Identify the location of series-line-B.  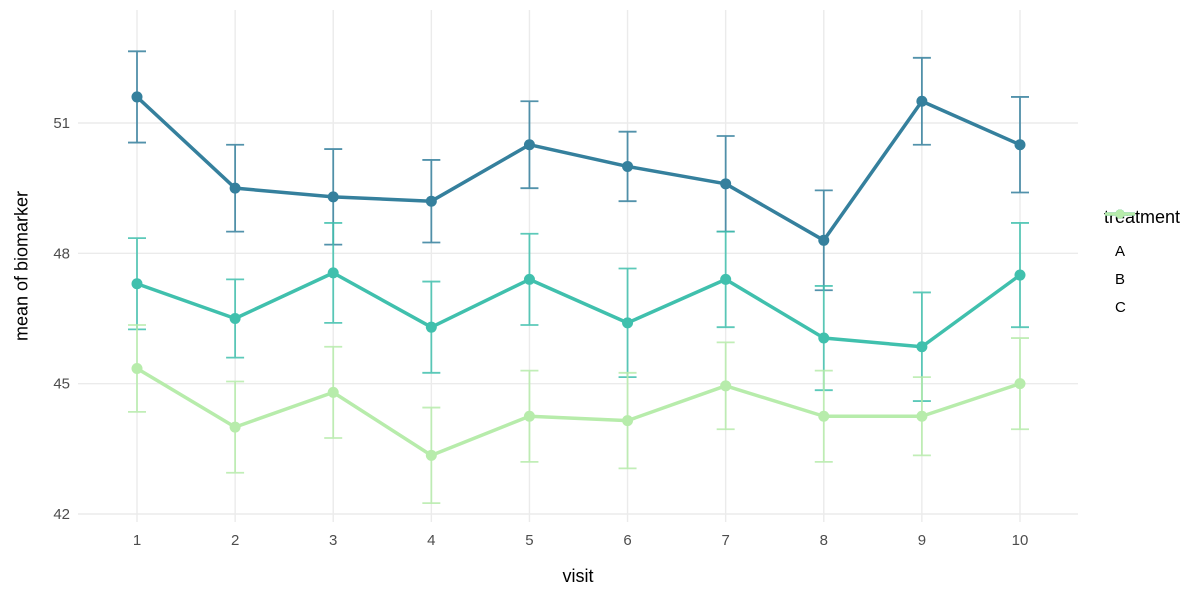
(579, 310).